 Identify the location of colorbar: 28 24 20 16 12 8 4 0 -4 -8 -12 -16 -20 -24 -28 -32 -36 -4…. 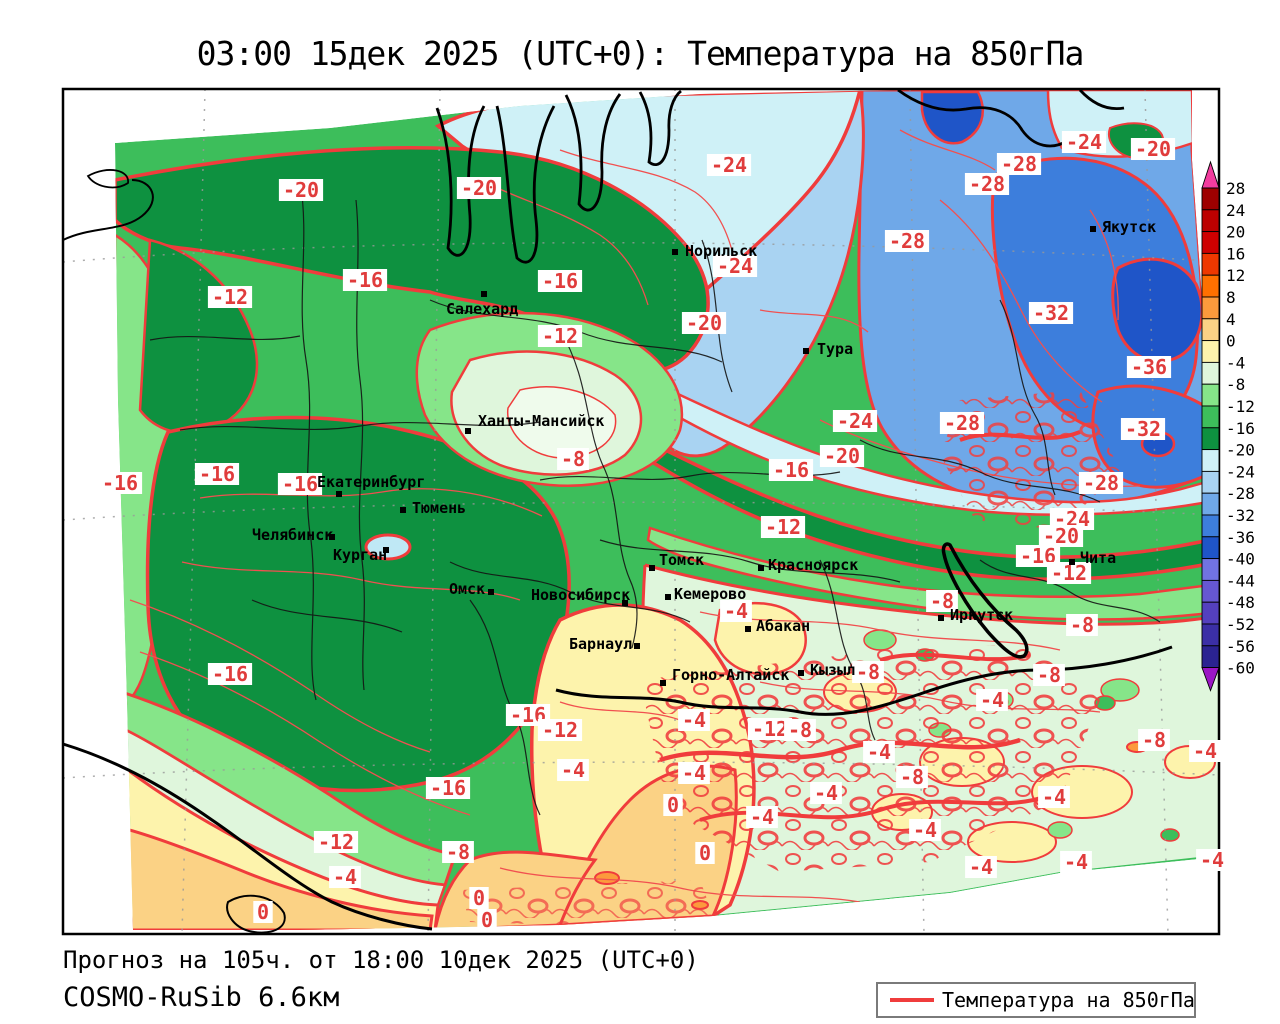
(1228, 426).